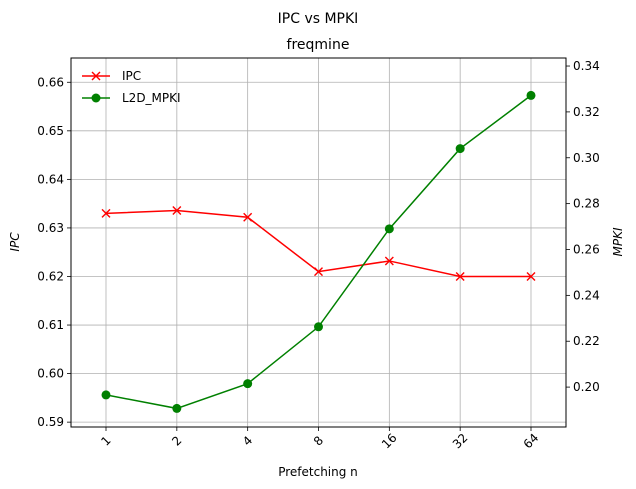 This screenshot has height=489, width=636. I want to click on y-left-tick-label: 0.65, so click(50, 131).